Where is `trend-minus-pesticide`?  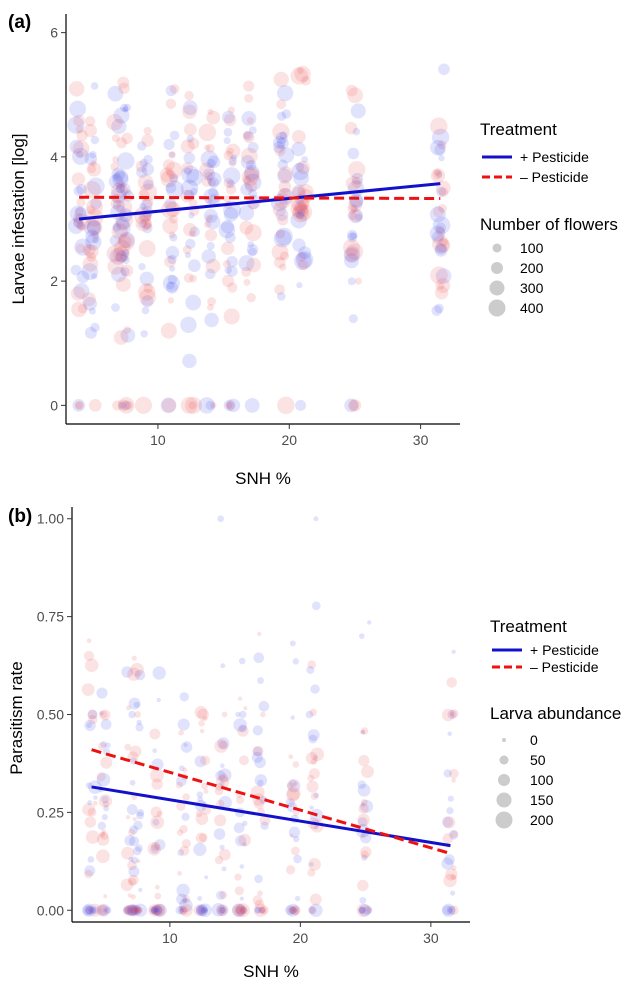 trend-minus-pesticide is located at coordinates (271, 801).